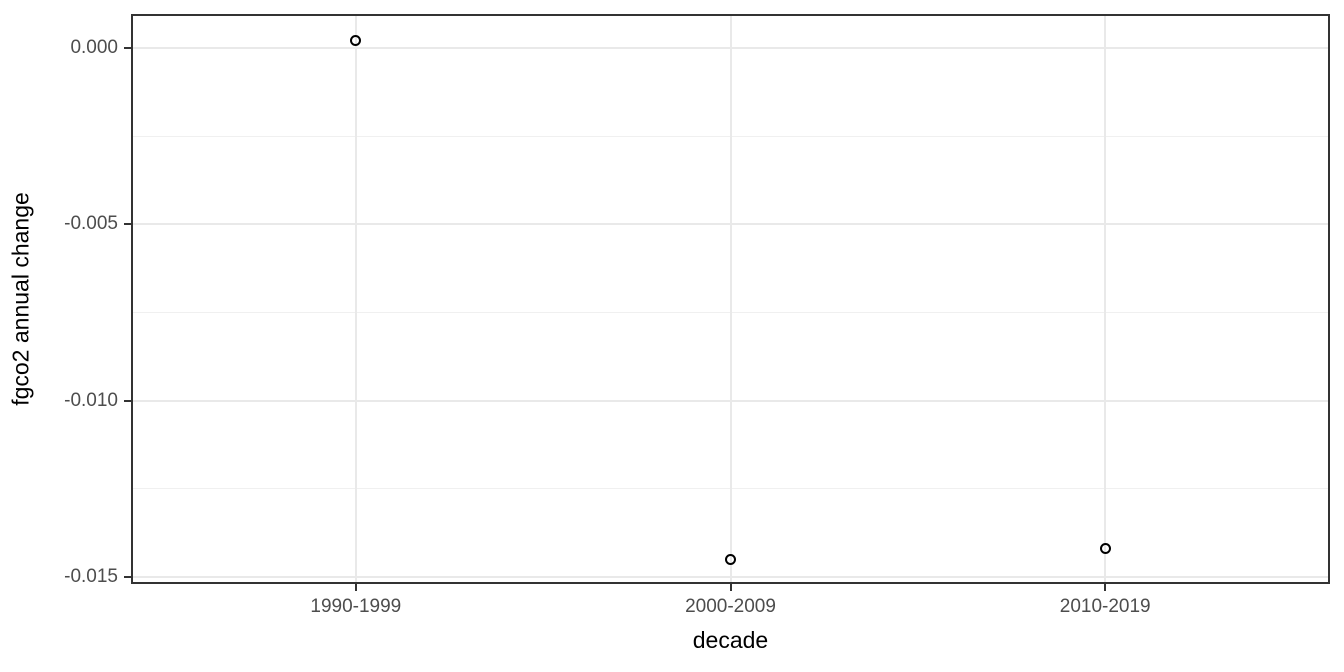  What do you see at coordinates (730, 640) in the screenshot?
I see `x-axis-title: decade` at bounding box center [730, 640].